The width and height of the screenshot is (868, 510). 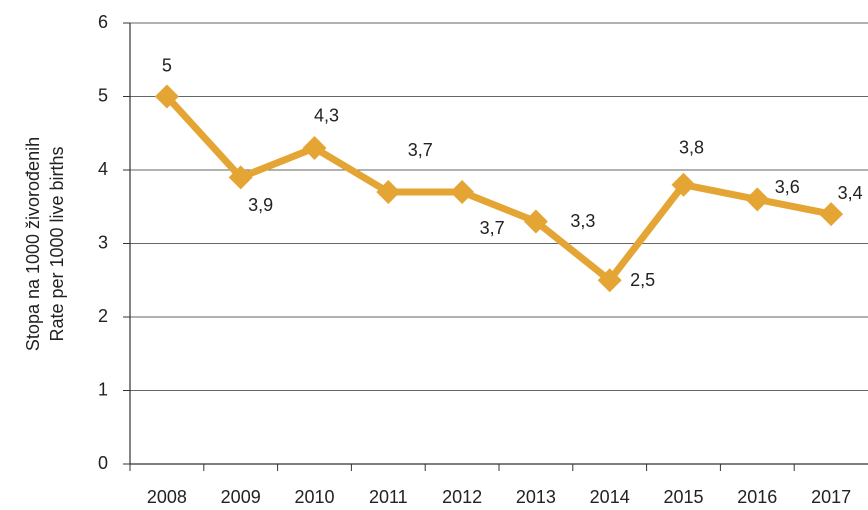 I want to click on y-tick-label: 3, so click(x=103, y=242).